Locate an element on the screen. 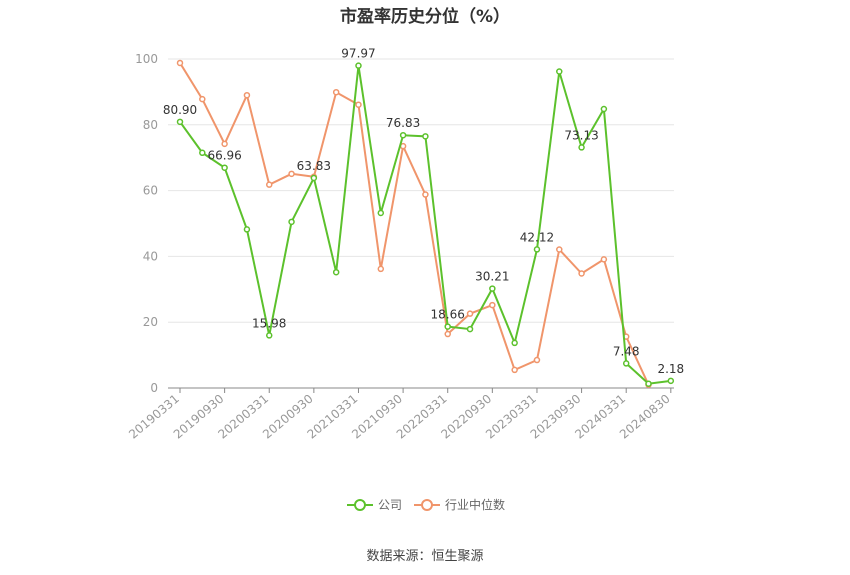 Image resolution: width=850 pixels, height=575 pixels. data-label: 7.48 is located at coordinates (626, 351).